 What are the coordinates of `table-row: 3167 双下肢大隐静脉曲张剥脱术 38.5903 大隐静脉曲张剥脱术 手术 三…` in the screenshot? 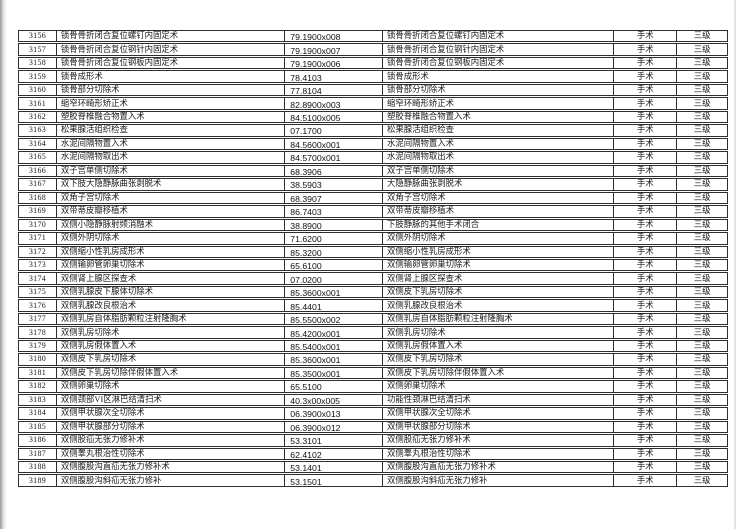 It's located at (373, 184).